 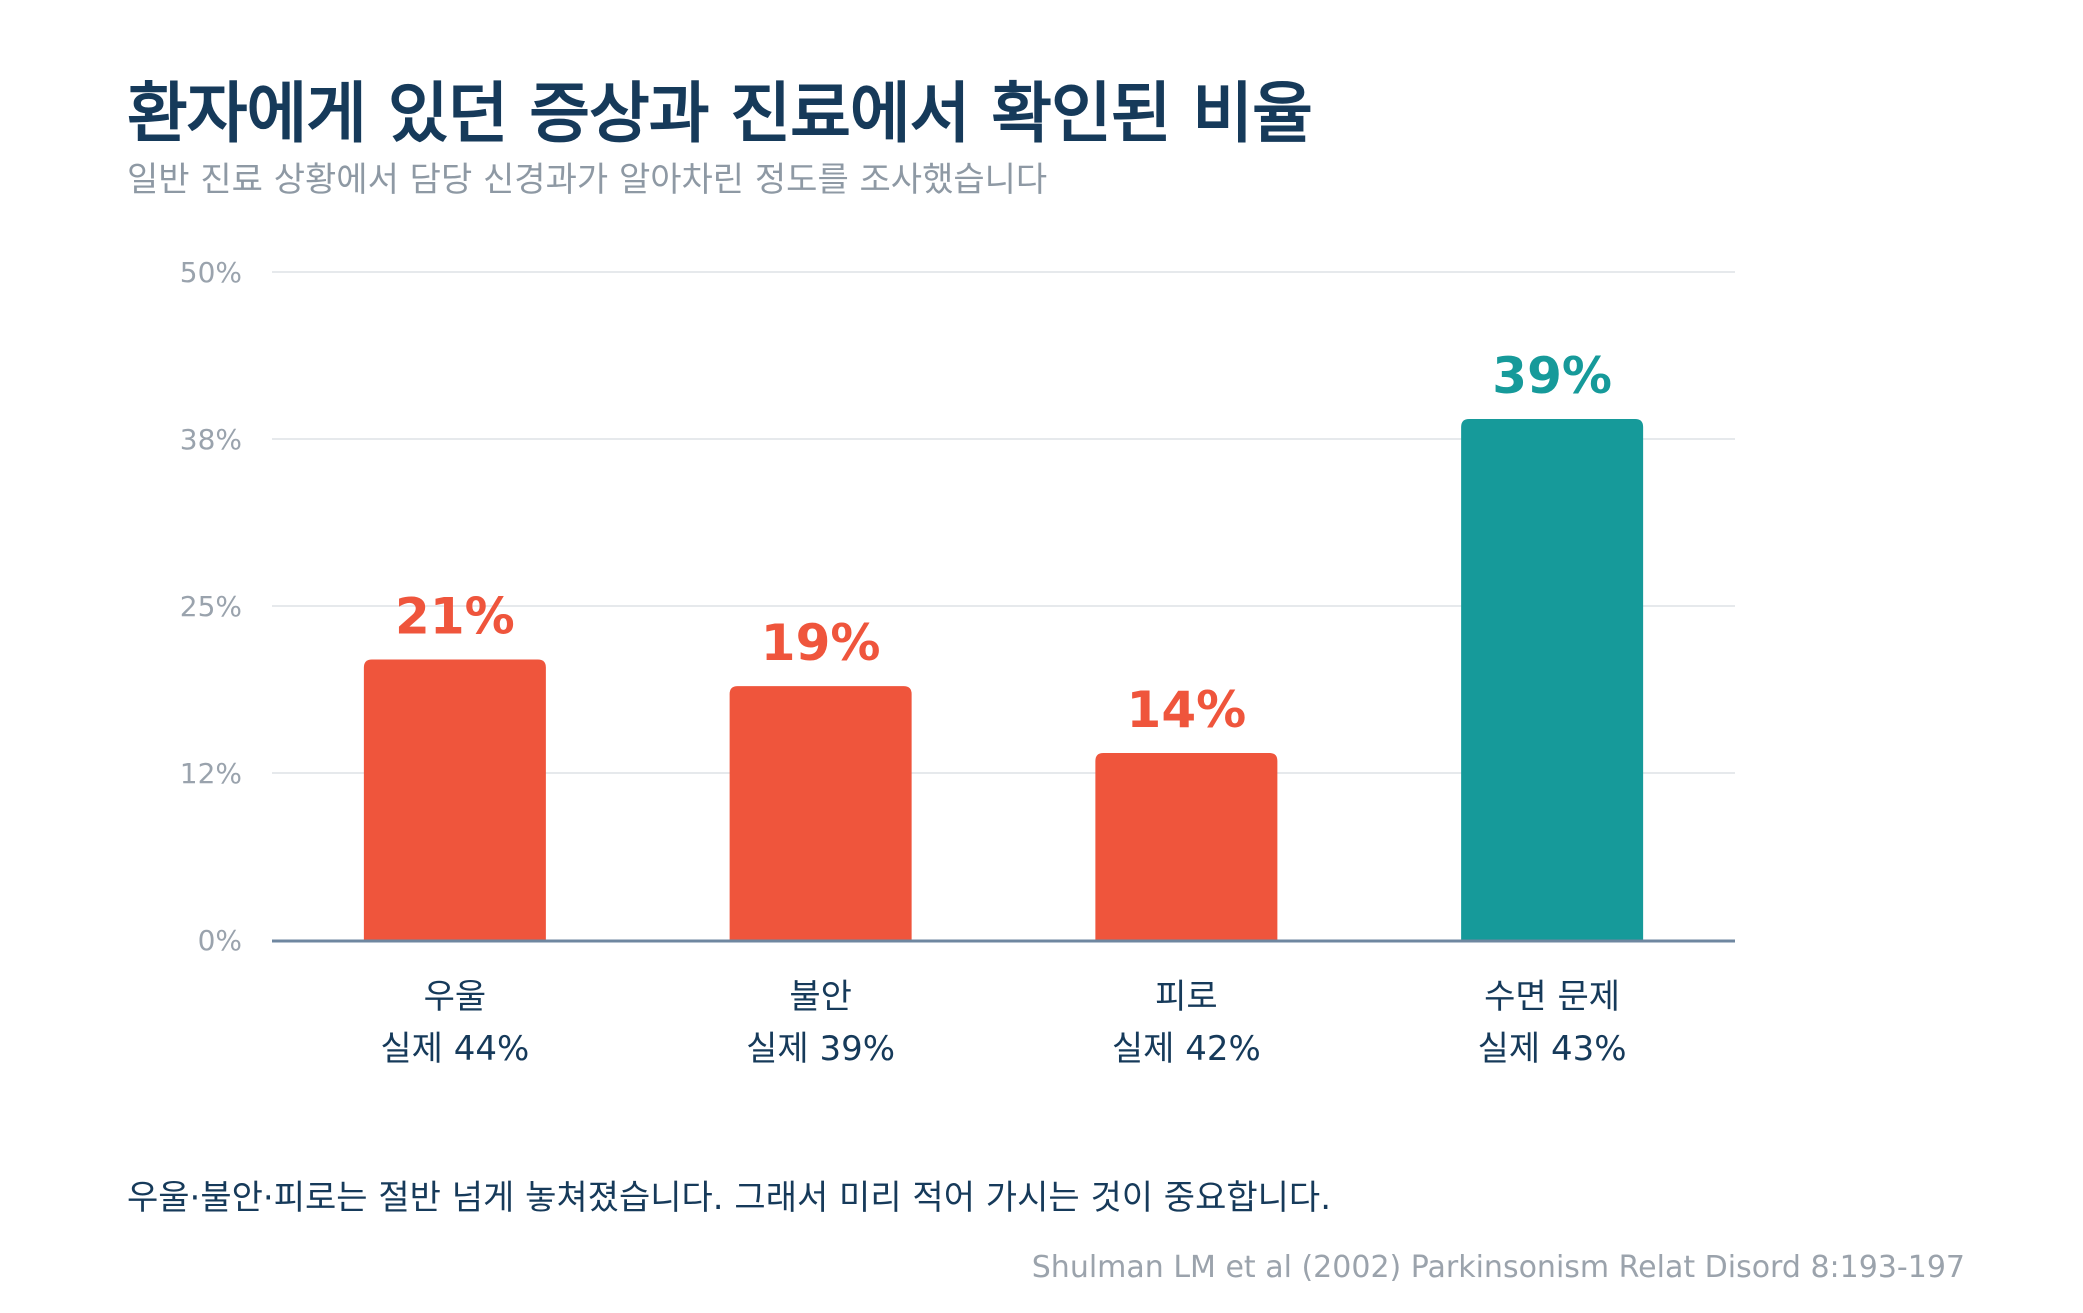 What do you see at coordinates (455, 997) in the screenshot?
I see `category-label: 우울` at bounding box center [455, 997].